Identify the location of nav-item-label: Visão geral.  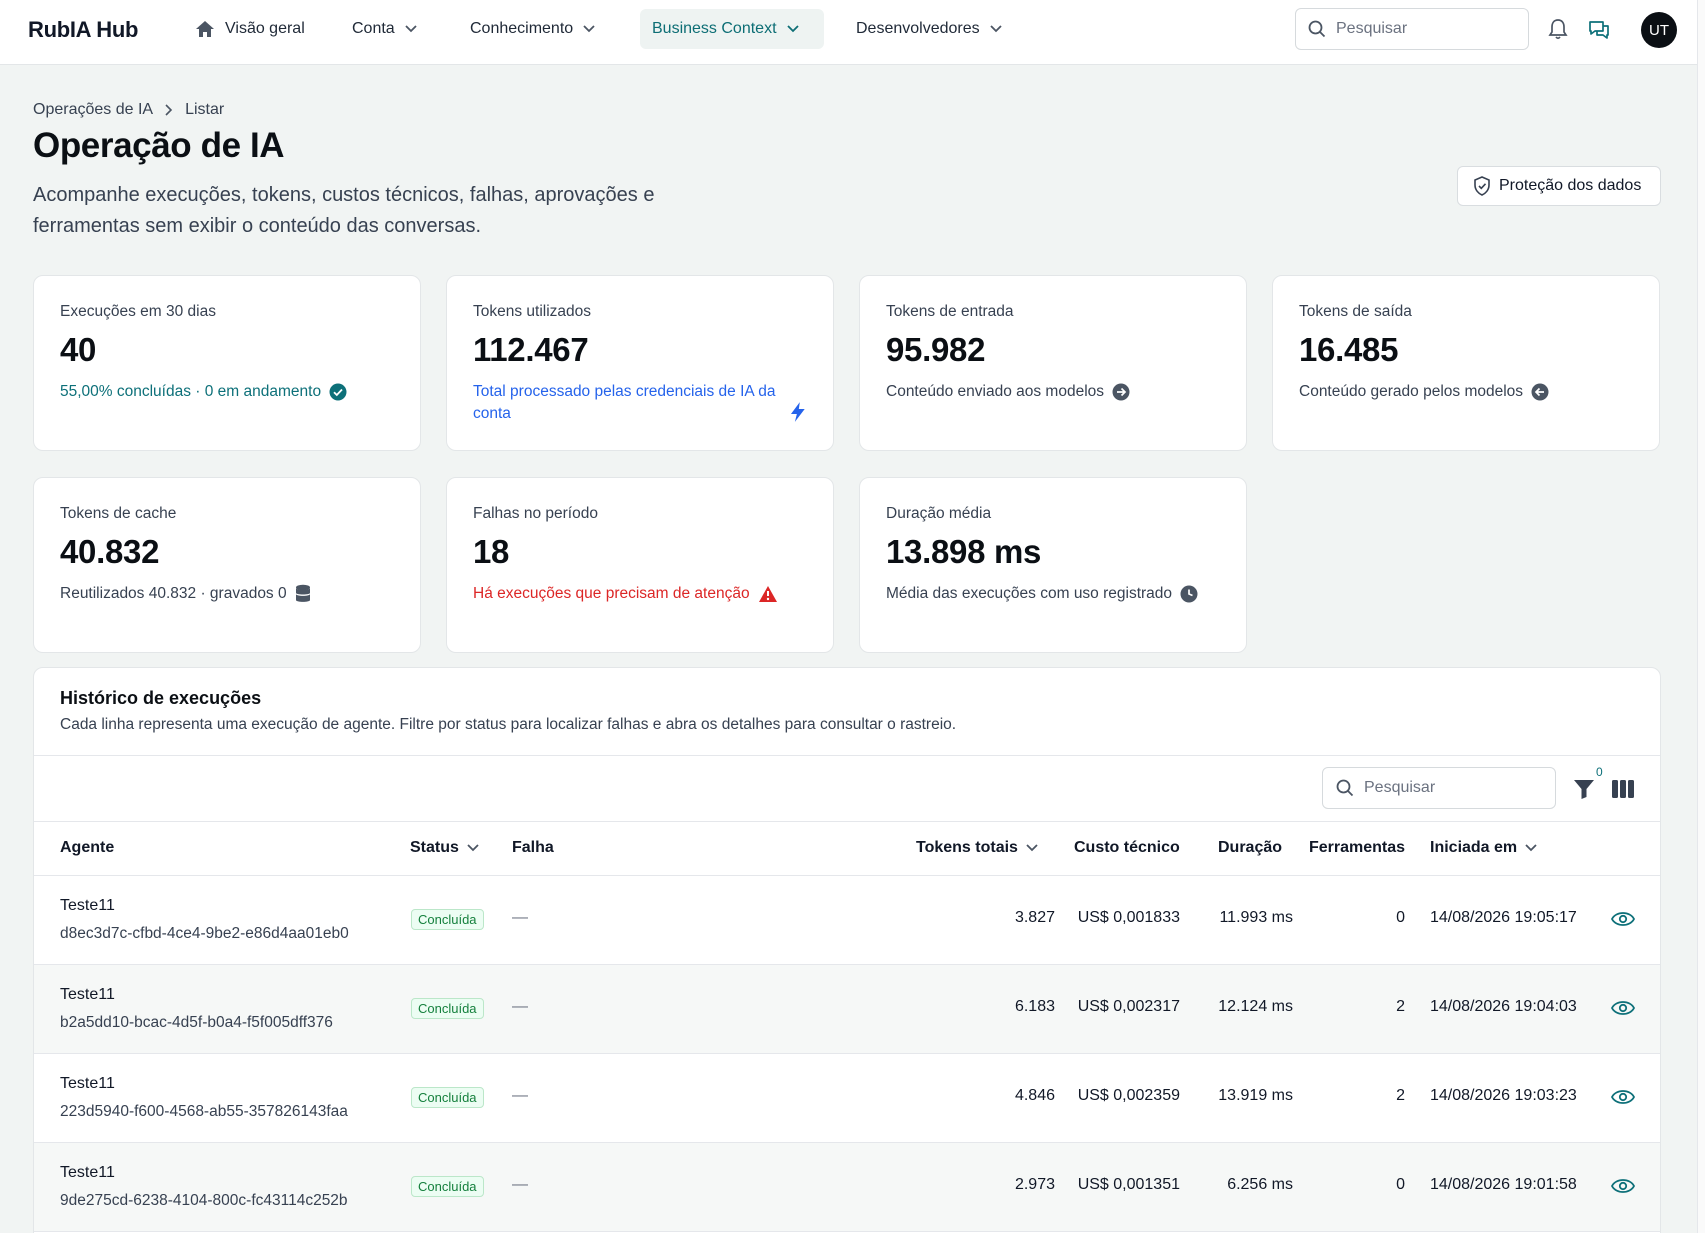
(265, 28).